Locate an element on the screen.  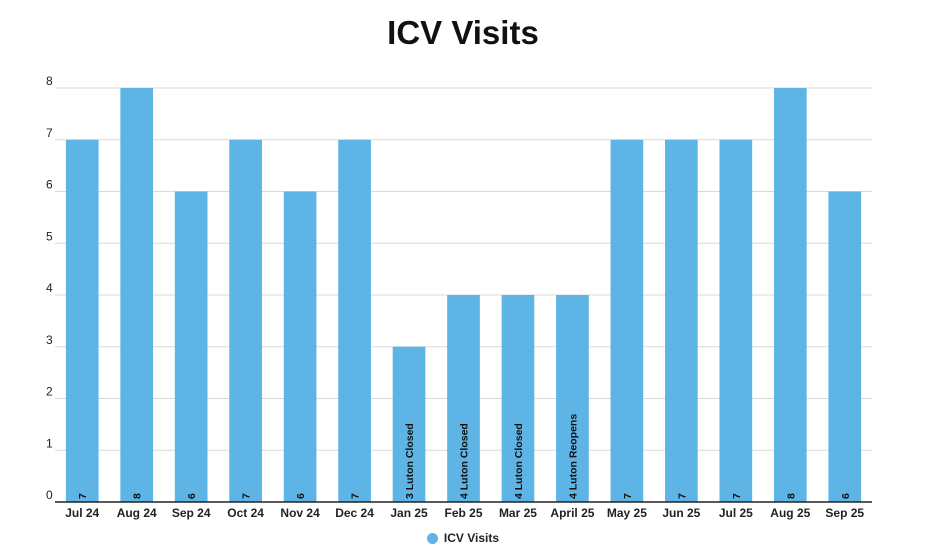
legend-label: ICV Visits is located at coordinates (471, 538).